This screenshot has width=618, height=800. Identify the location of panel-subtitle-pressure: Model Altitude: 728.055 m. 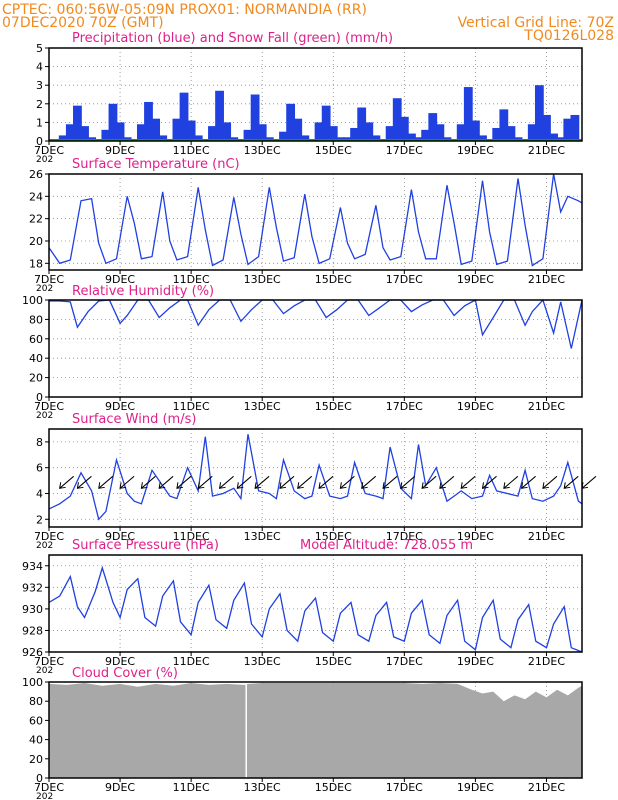
(386, 545).